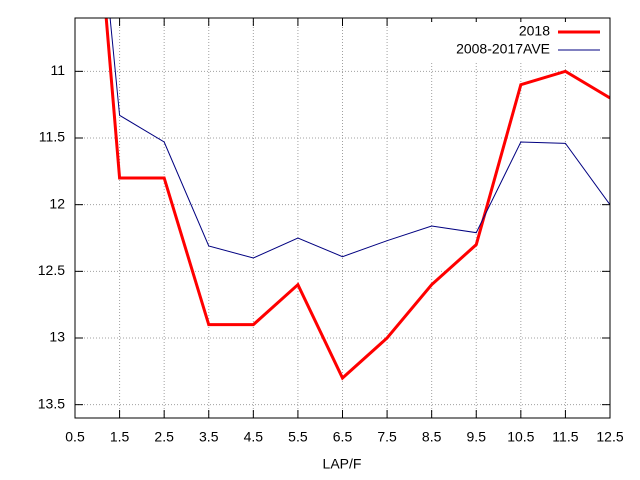  What do you see at coordinates (477, 437) in the screenshot?
I see `x-tick-label: 9.5` at bounding box center [477, 437].